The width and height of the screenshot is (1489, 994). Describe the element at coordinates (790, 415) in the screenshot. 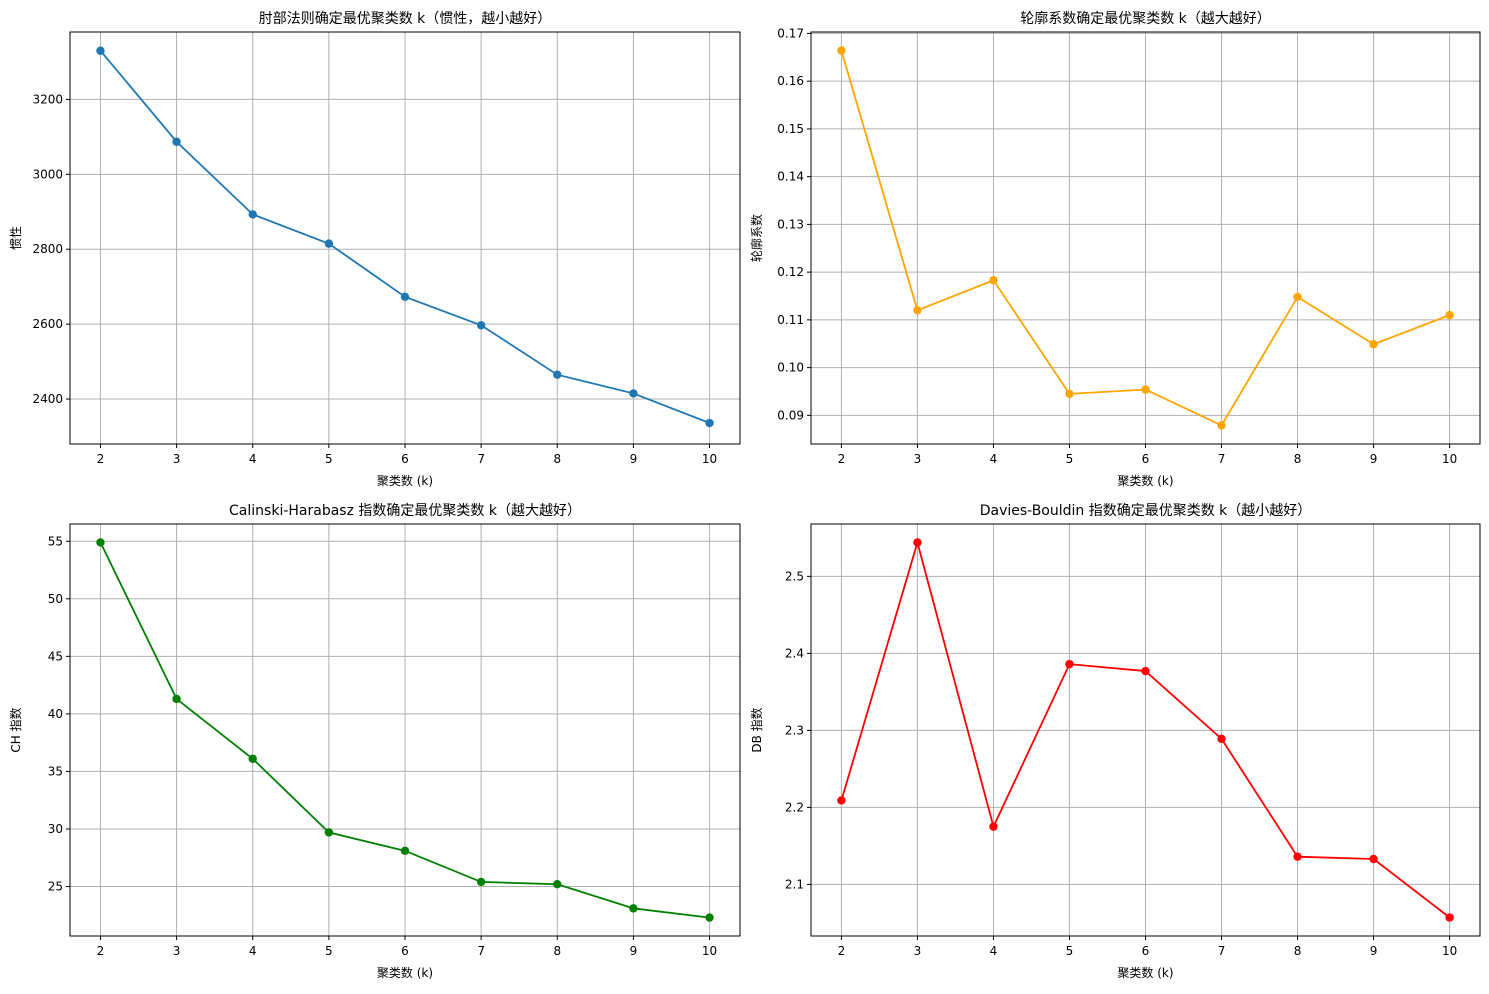

I see `y-tick-label: 0.09` at that location.